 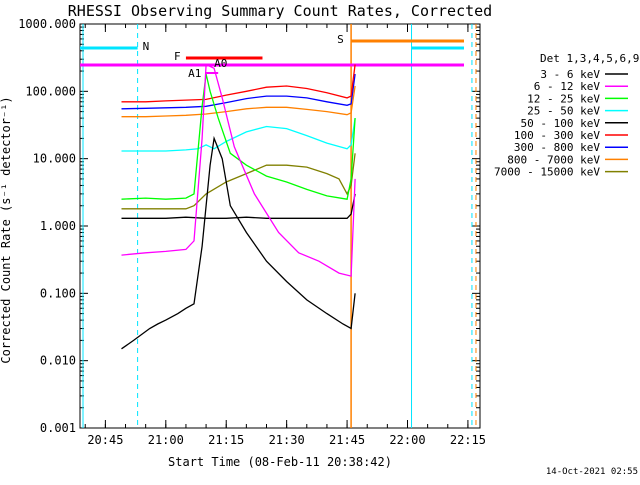 I want to click on legend-entry-label: 25 - 50 keV, so click(x=563, y=111).